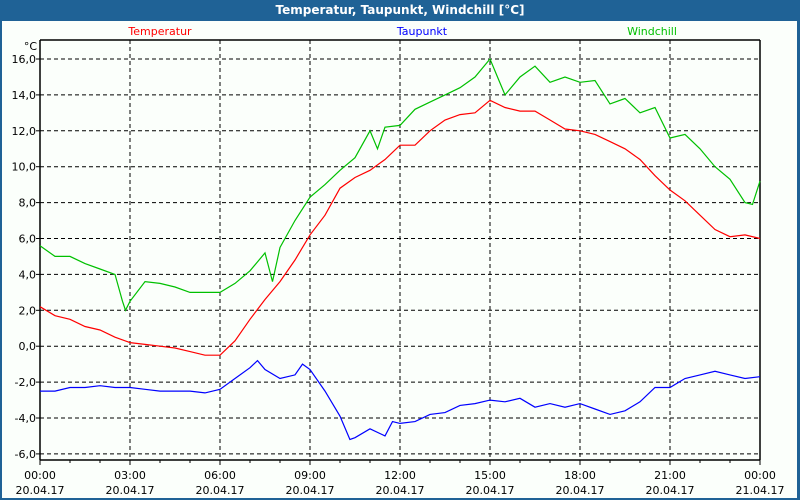 This screenshot has width=800, height=500. Describe the element at coordinates (24, 167) in the screenshot. I see `y-tick-label: 10,0` at that location.